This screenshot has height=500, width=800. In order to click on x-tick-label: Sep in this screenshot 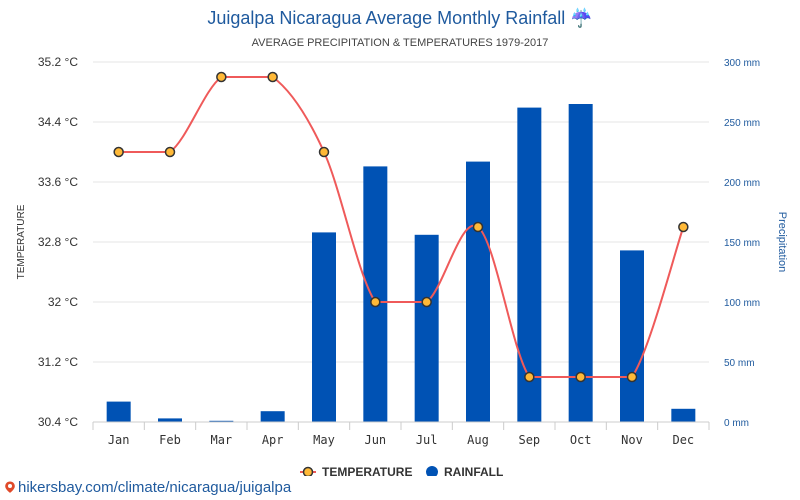, I will do `click(529, 440)`.